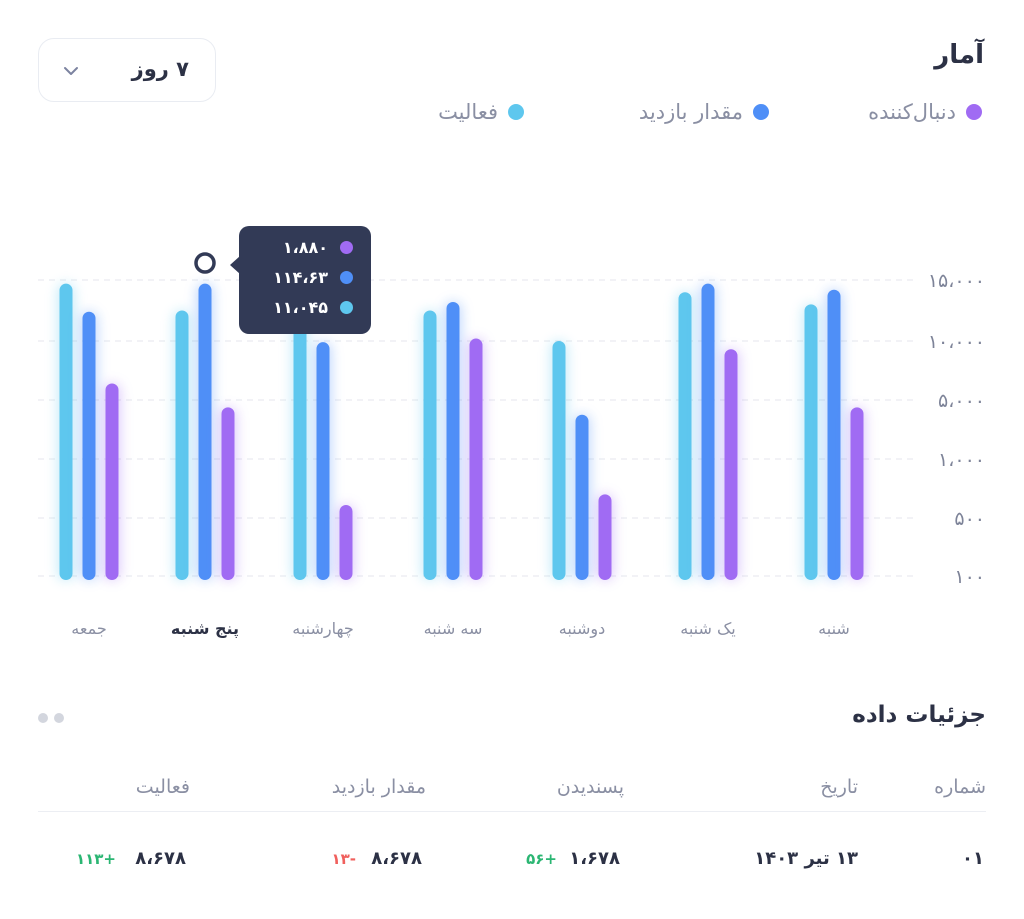  What do you see at coordinates (468, 112) in the screenshot?
I see `legend-label: فعالیت` at bounding box center [468, 112].